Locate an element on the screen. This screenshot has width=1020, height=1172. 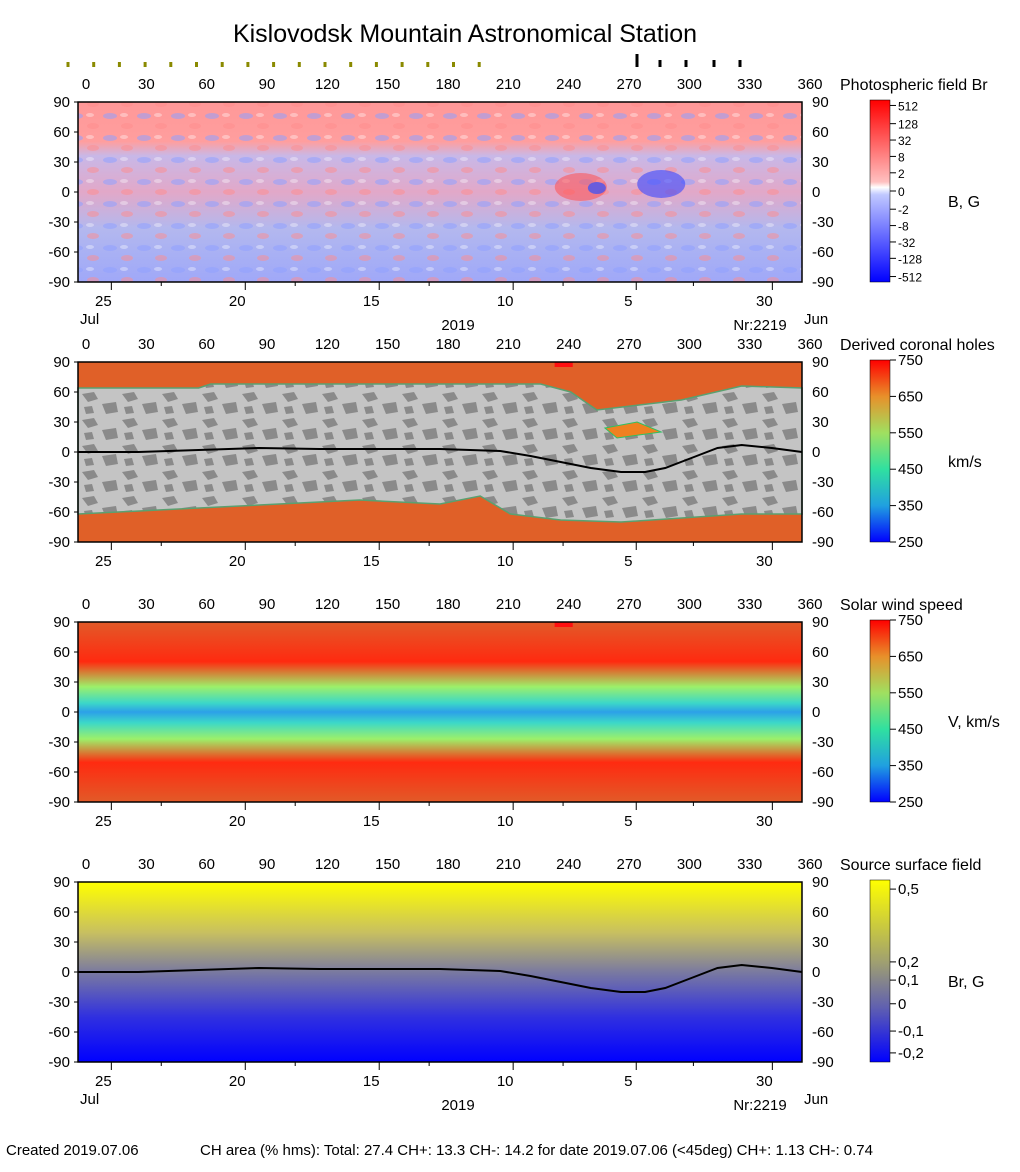
page-title: Kislovodsk Mountain Astronomical Station is located at coordinates (465, 34).